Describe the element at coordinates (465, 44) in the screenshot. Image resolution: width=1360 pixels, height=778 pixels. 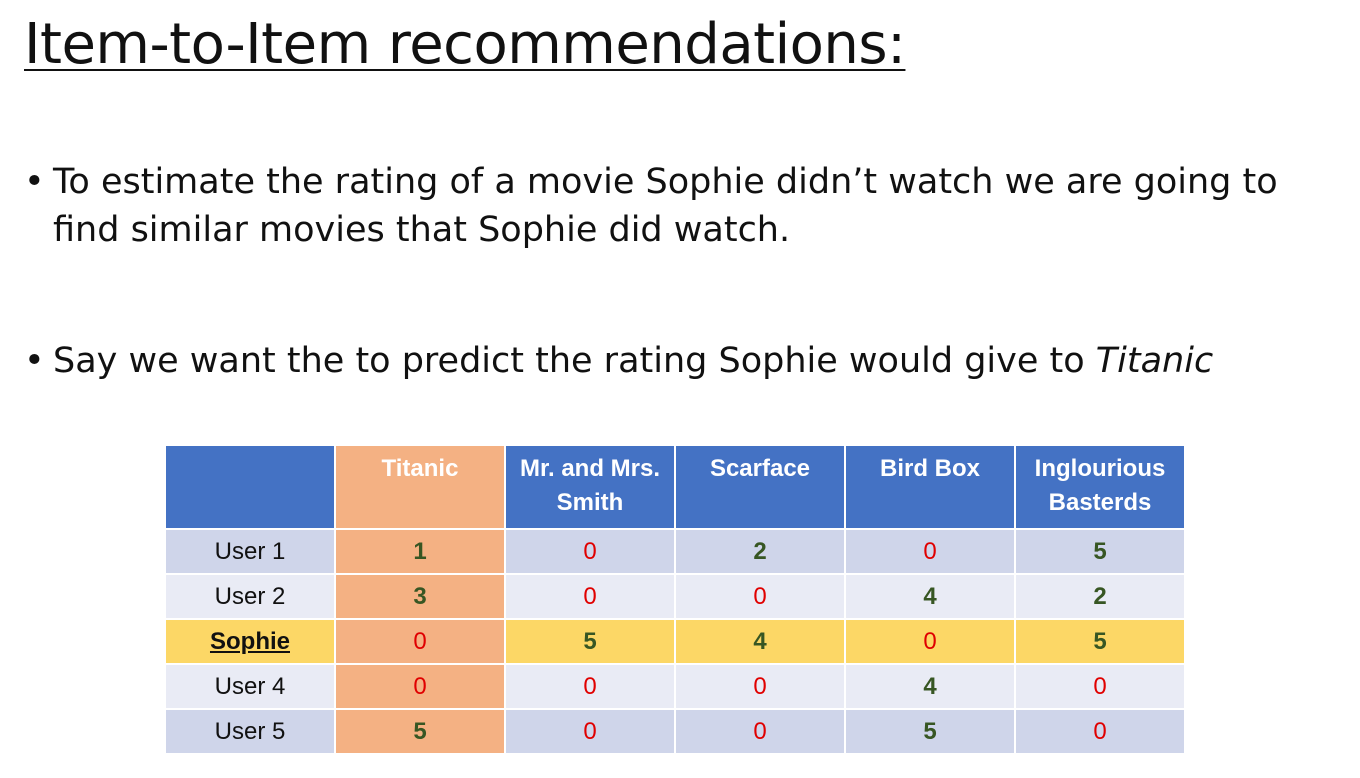
I see `slide-title: Item-to-Item recommendations:` at that location.